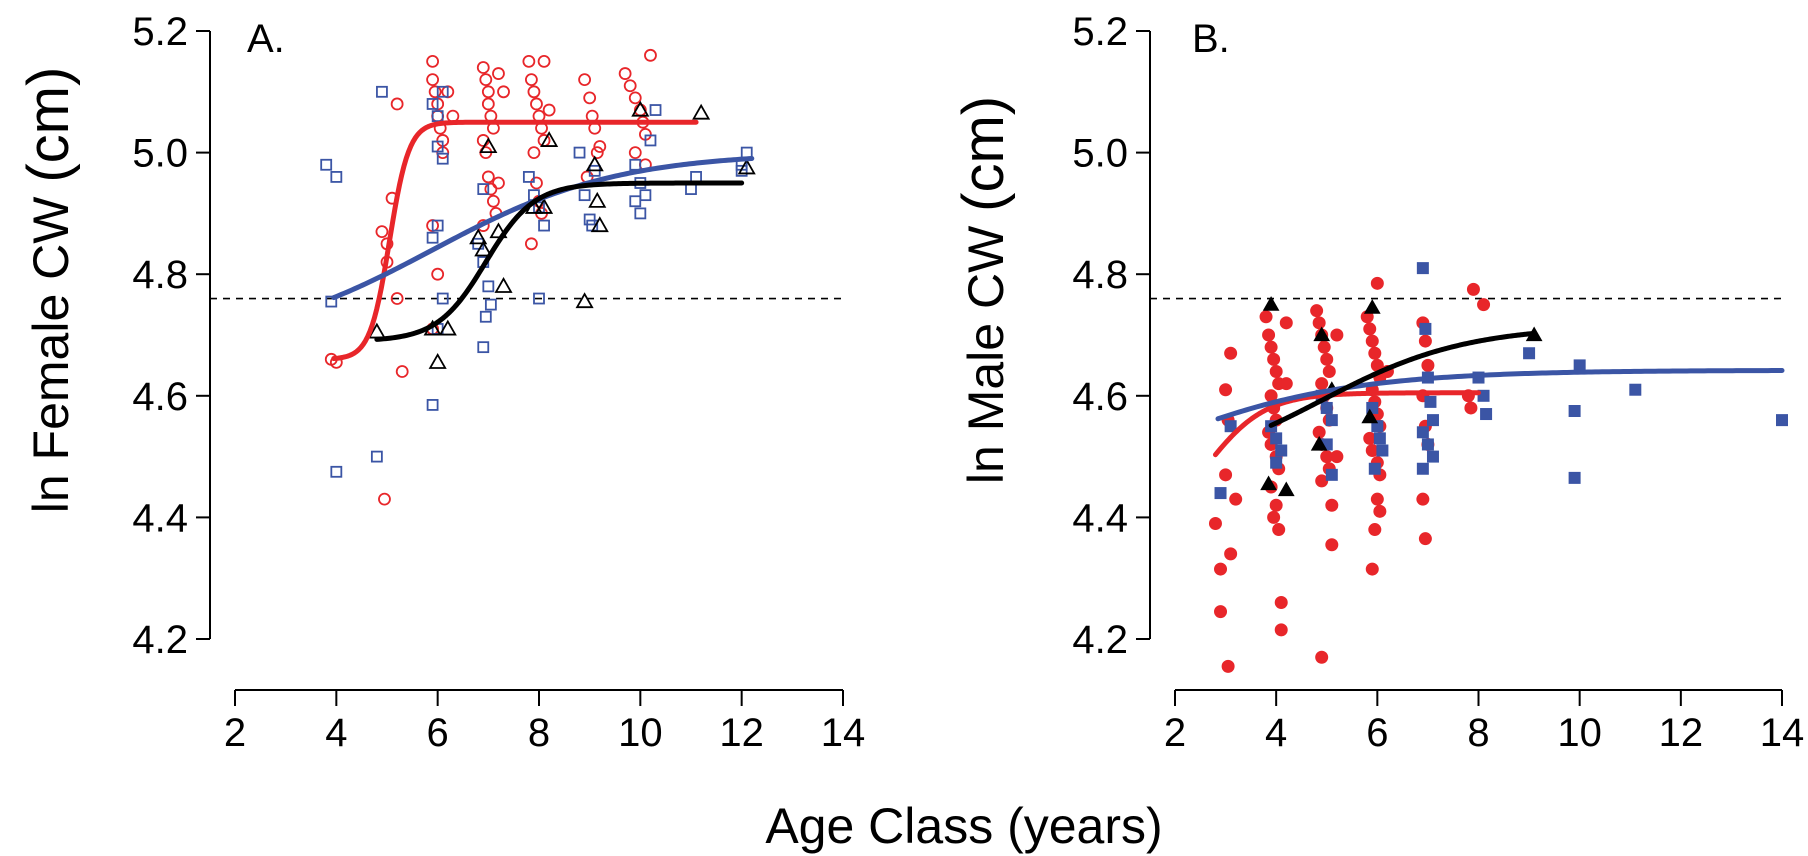 This screenshot has height=856, width=1808. Describe the element at coordinates (160, 154) in the screenshot. I see `panel-a-y-tick-label: 5.0` at that location.